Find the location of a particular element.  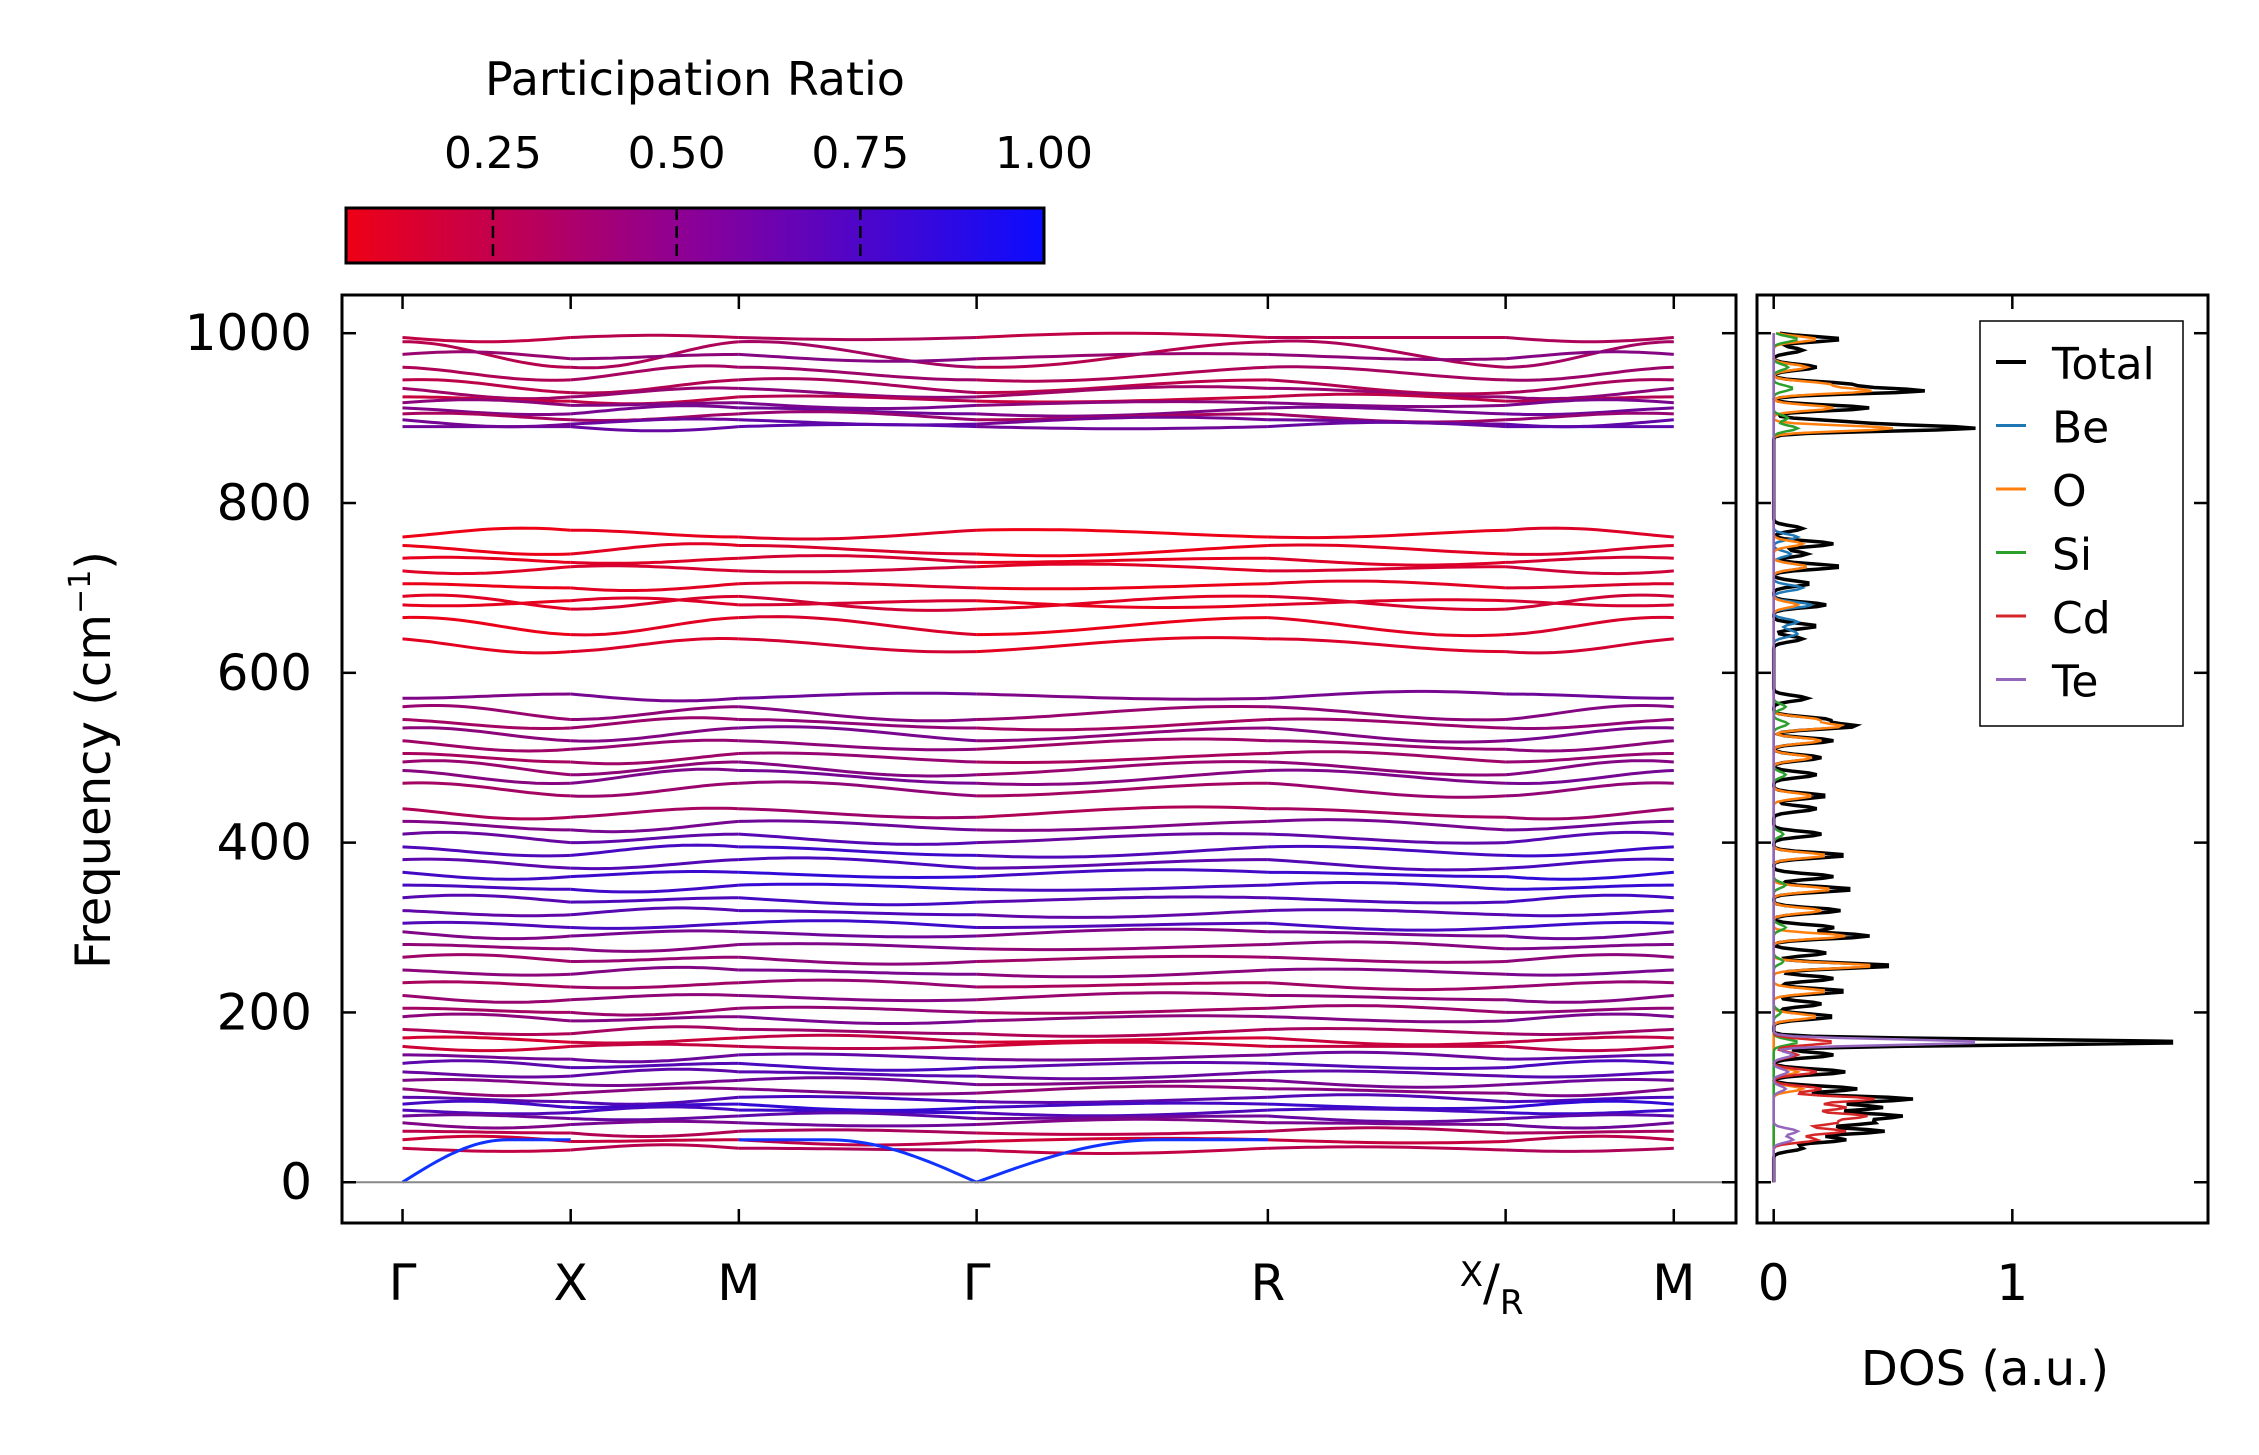

dos-axes-frame is located at coordinates (1982, 759).